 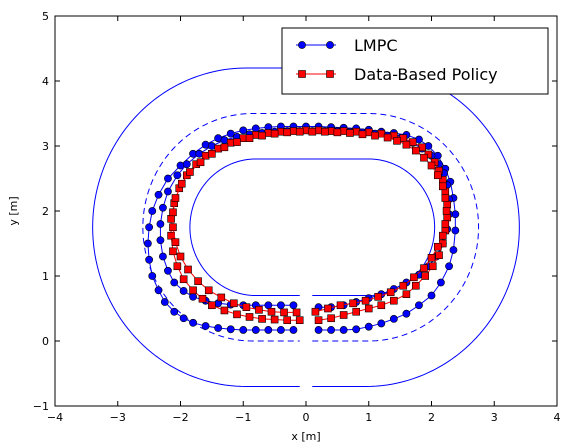 What do you see at coordinates (431, 417) in the screenshot?
I see `x-tick-label: 2` at bounding box center [431, 417].